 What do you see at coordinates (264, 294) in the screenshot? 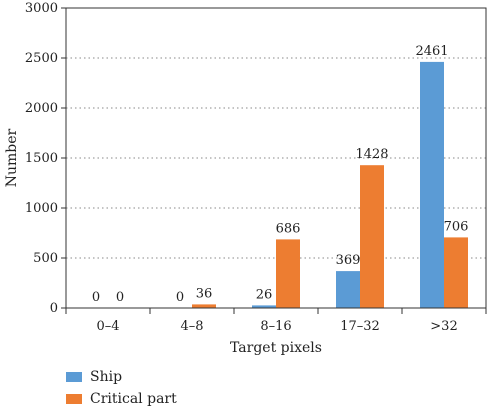
I see `data-label: 26` at bounding box center [264, 294].